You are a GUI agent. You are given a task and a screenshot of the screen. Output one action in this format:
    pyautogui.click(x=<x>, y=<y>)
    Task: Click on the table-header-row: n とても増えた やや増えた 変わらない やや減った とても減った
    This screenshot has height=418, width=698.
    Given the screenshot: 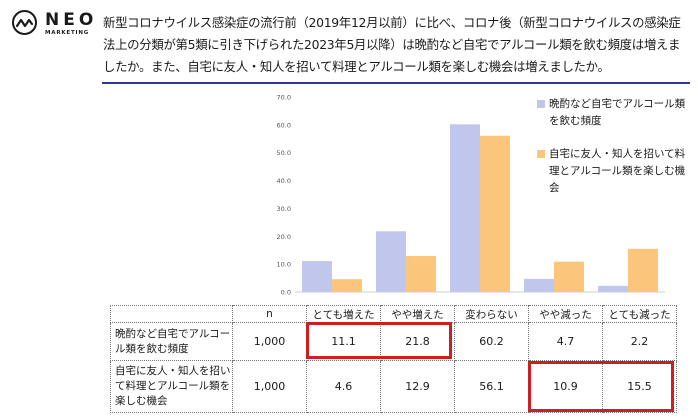 What is the action you would take?
    pyautogui.click(x=393, y=314)
    